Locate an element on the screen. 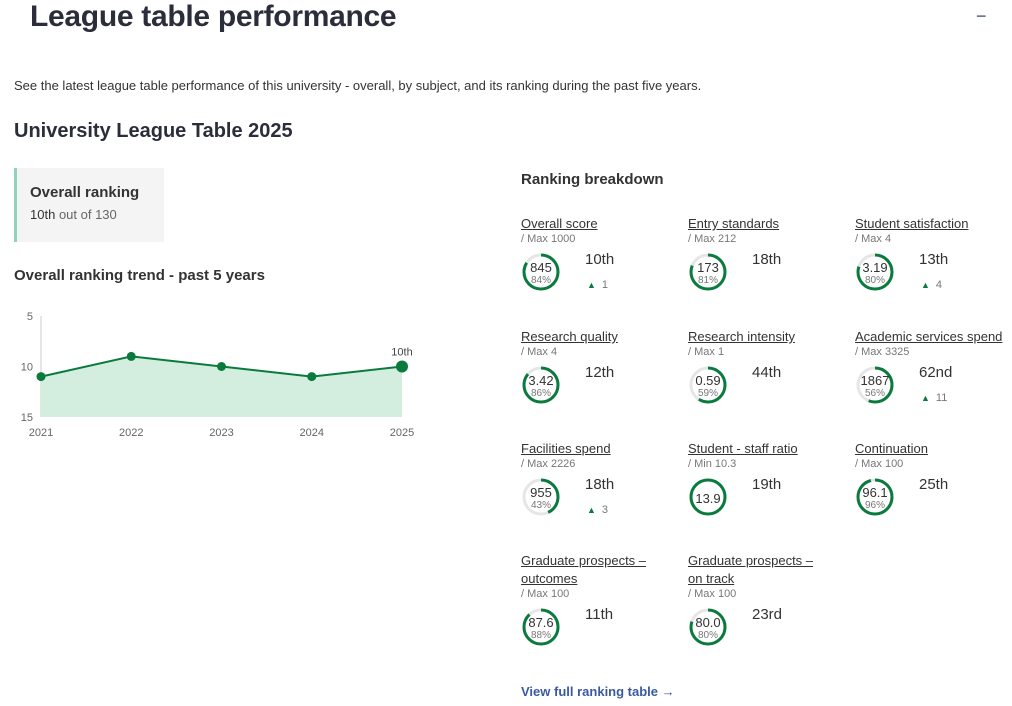 Image resolution: width=1012 pixels, height=706 pixels. metric-percent: 43% is located at coordinates (540, 505).